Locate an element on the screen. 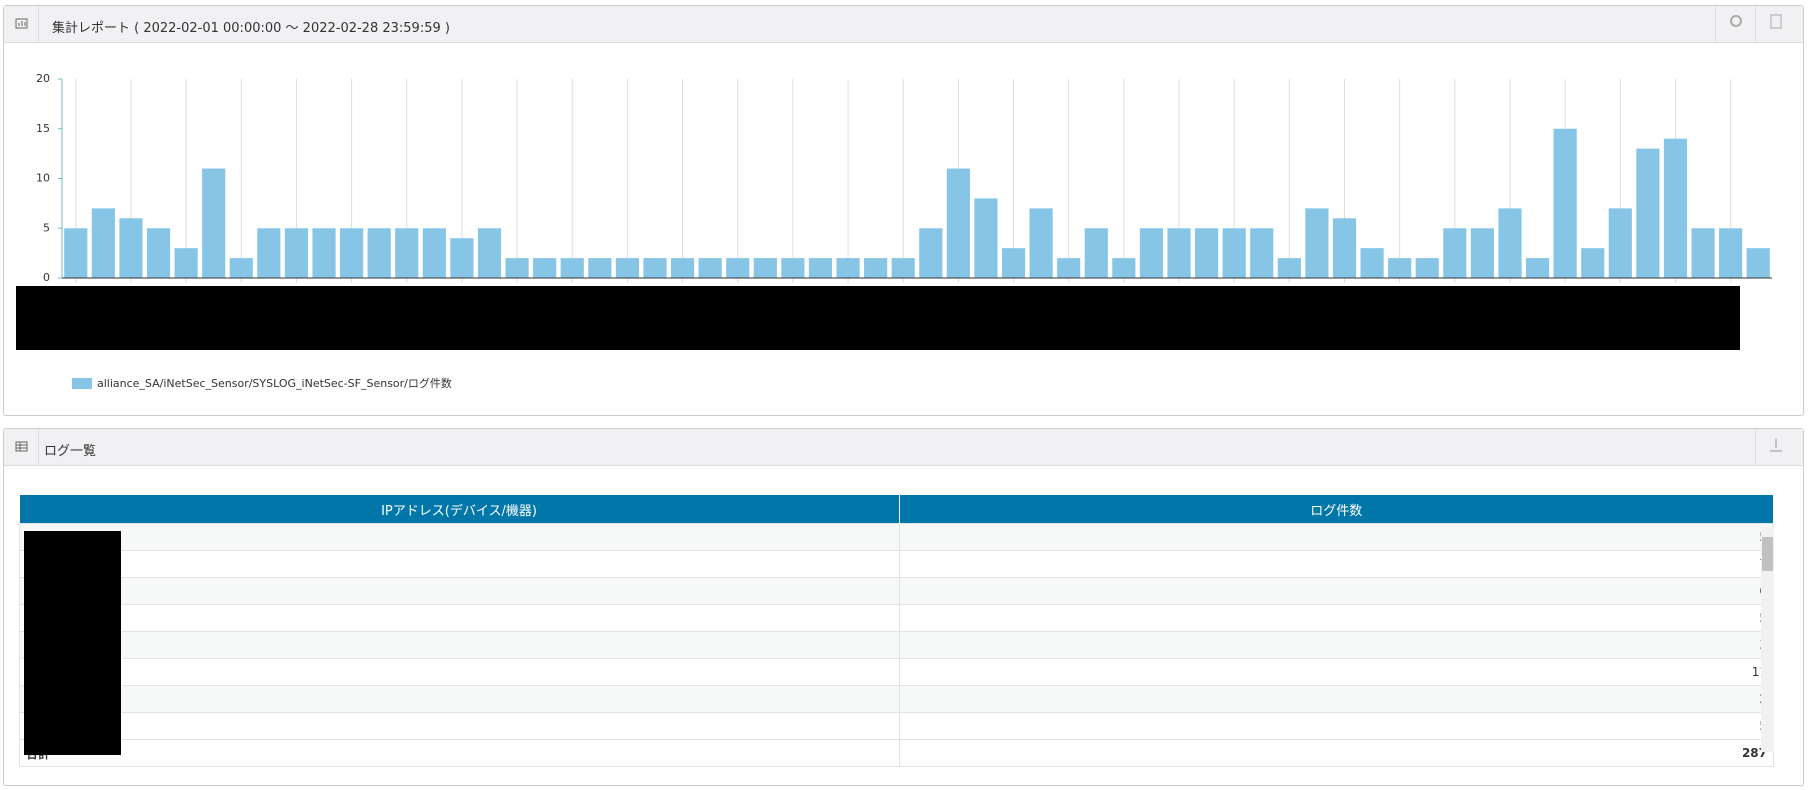  scrollbar is located at coordinates (1767, 639).